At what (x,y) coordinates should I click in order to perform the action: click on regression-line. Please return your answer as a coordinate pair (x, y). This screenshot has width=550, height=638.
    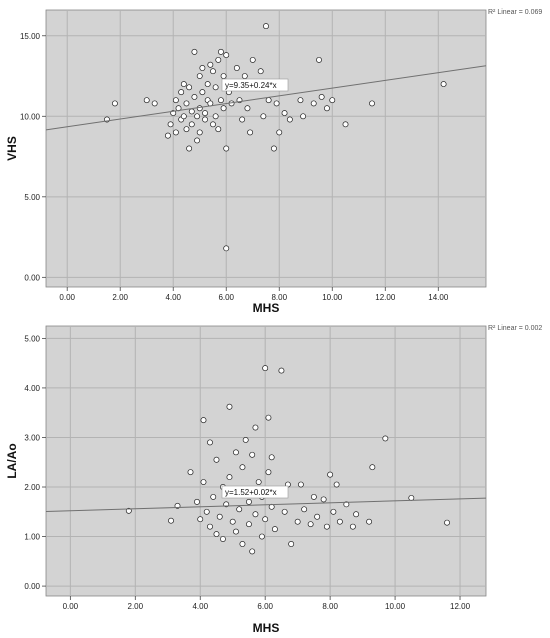
    Looking at the image, I should click on (266, 98).